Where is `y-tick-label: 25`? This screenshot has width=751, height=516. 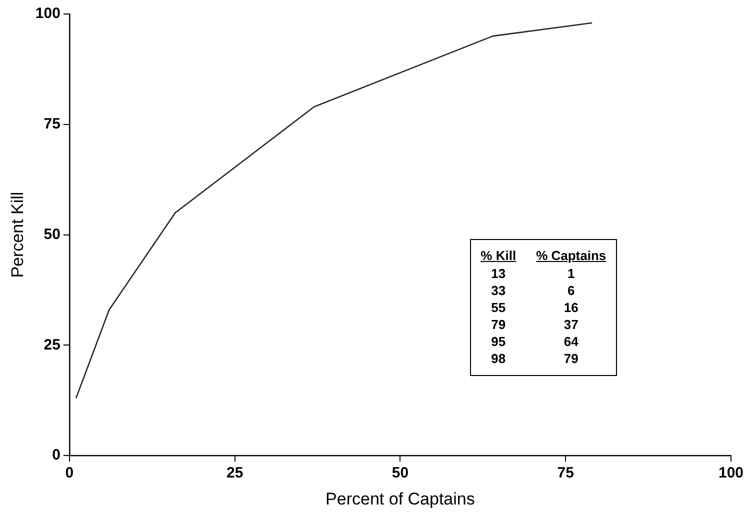 y-tick-label: 25 is located at coordinates (52, 345).